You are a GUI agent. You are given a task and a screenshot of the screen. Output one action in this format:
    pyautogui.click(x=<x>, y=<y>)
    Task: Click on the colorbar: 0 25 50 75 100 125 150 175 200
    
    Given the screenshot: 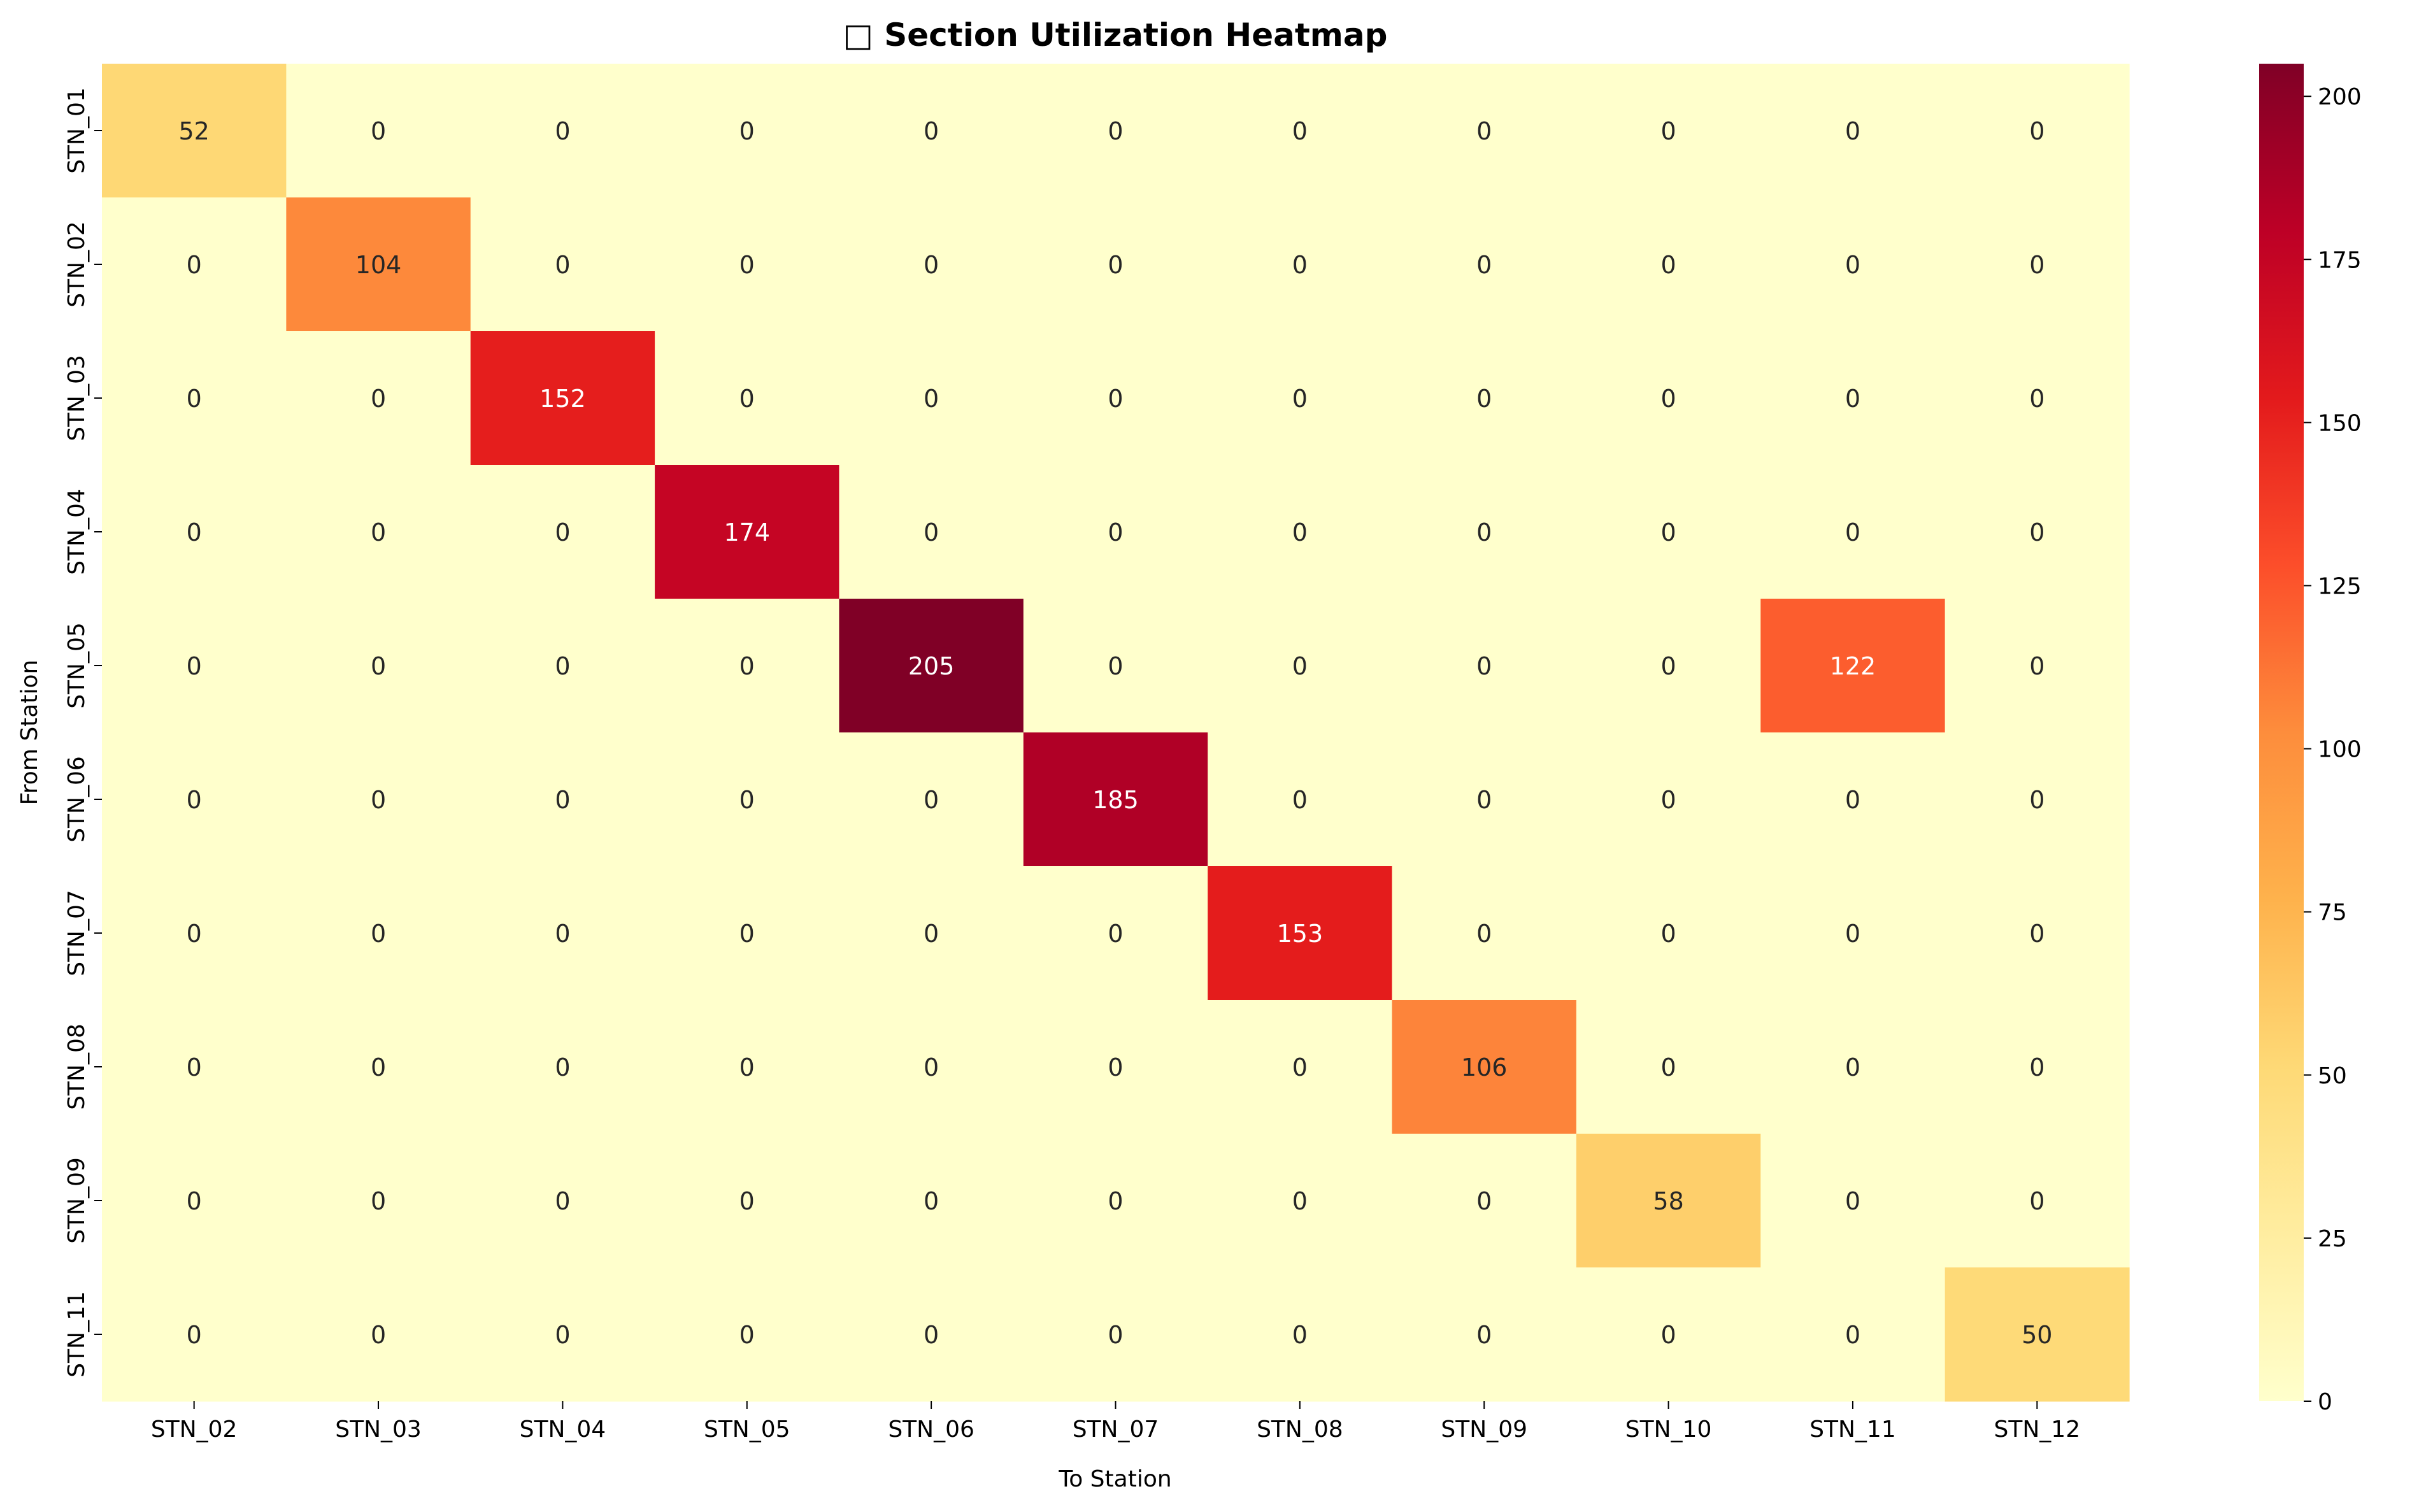 What is the action you would take?
    pyautogui.click(x=2310, y=739)
    